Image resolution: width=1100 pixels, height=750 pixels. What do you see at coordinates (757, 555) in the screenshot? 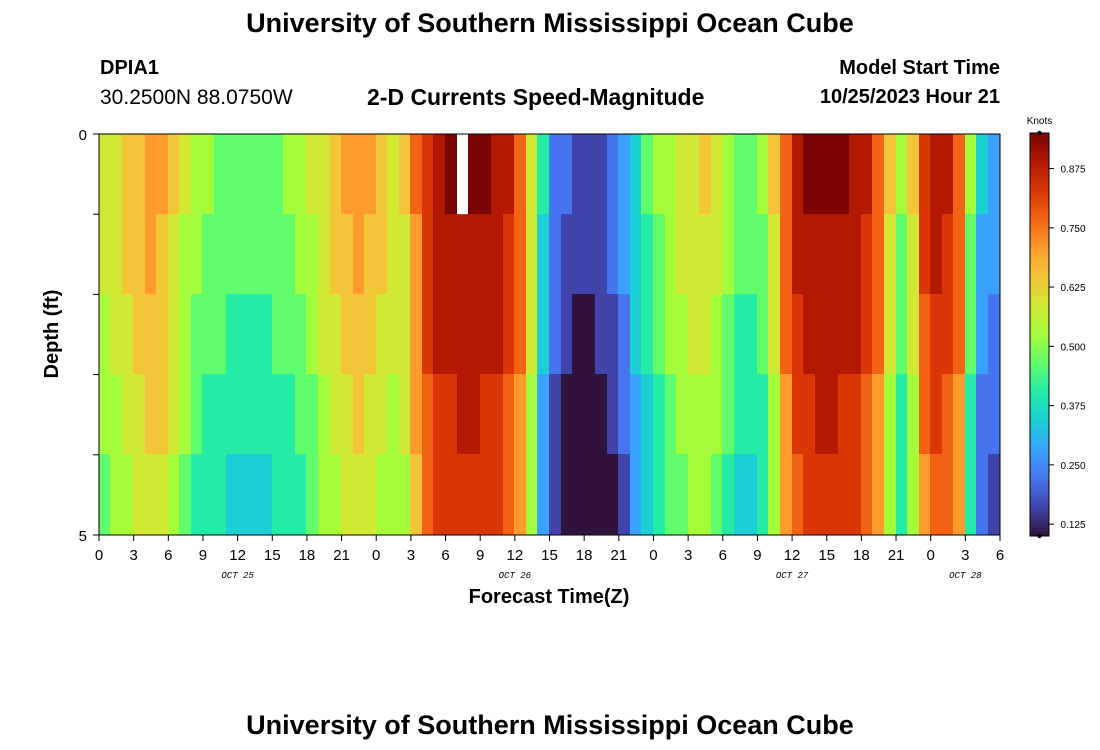
I see `x-tick-label: 9` at bounding box center [757, 555].